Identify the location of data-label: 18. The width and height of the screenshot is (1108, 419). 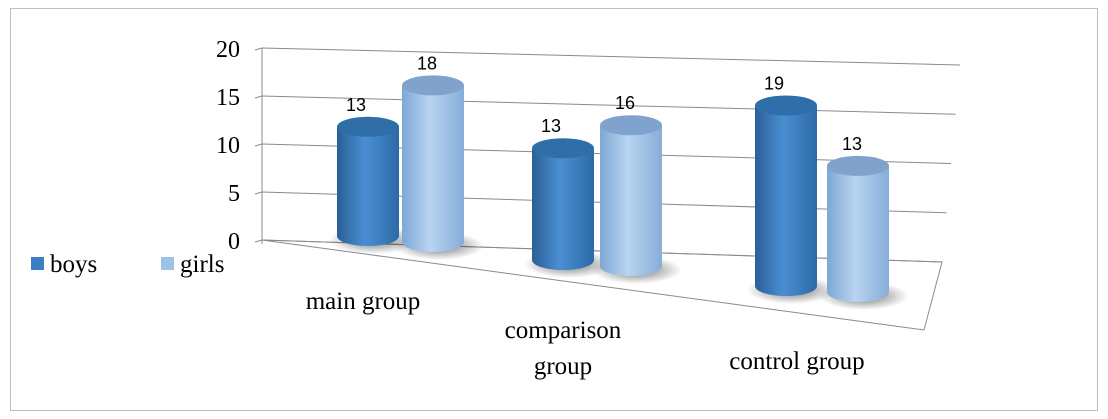
(427, 63).